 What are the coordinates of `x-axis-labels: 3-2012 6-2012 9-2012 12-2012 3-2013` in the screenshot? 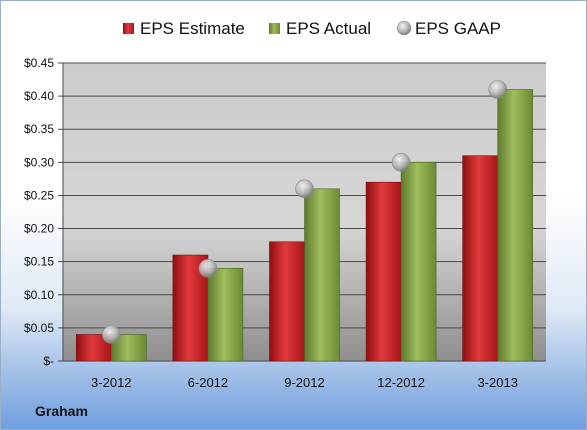 It's located at (304, 382).